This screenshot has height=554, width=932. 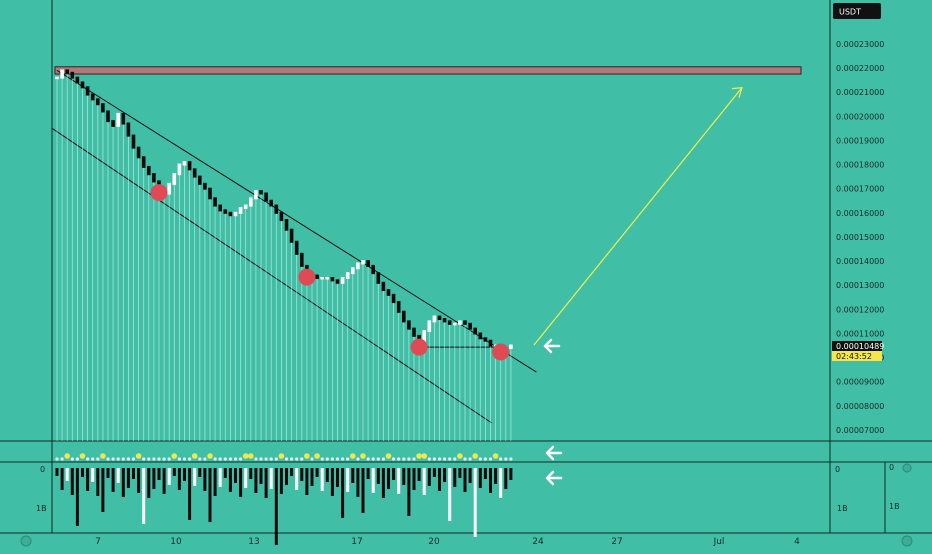 I want to click on currency-badge: USDT, so click(x=857, y=11).